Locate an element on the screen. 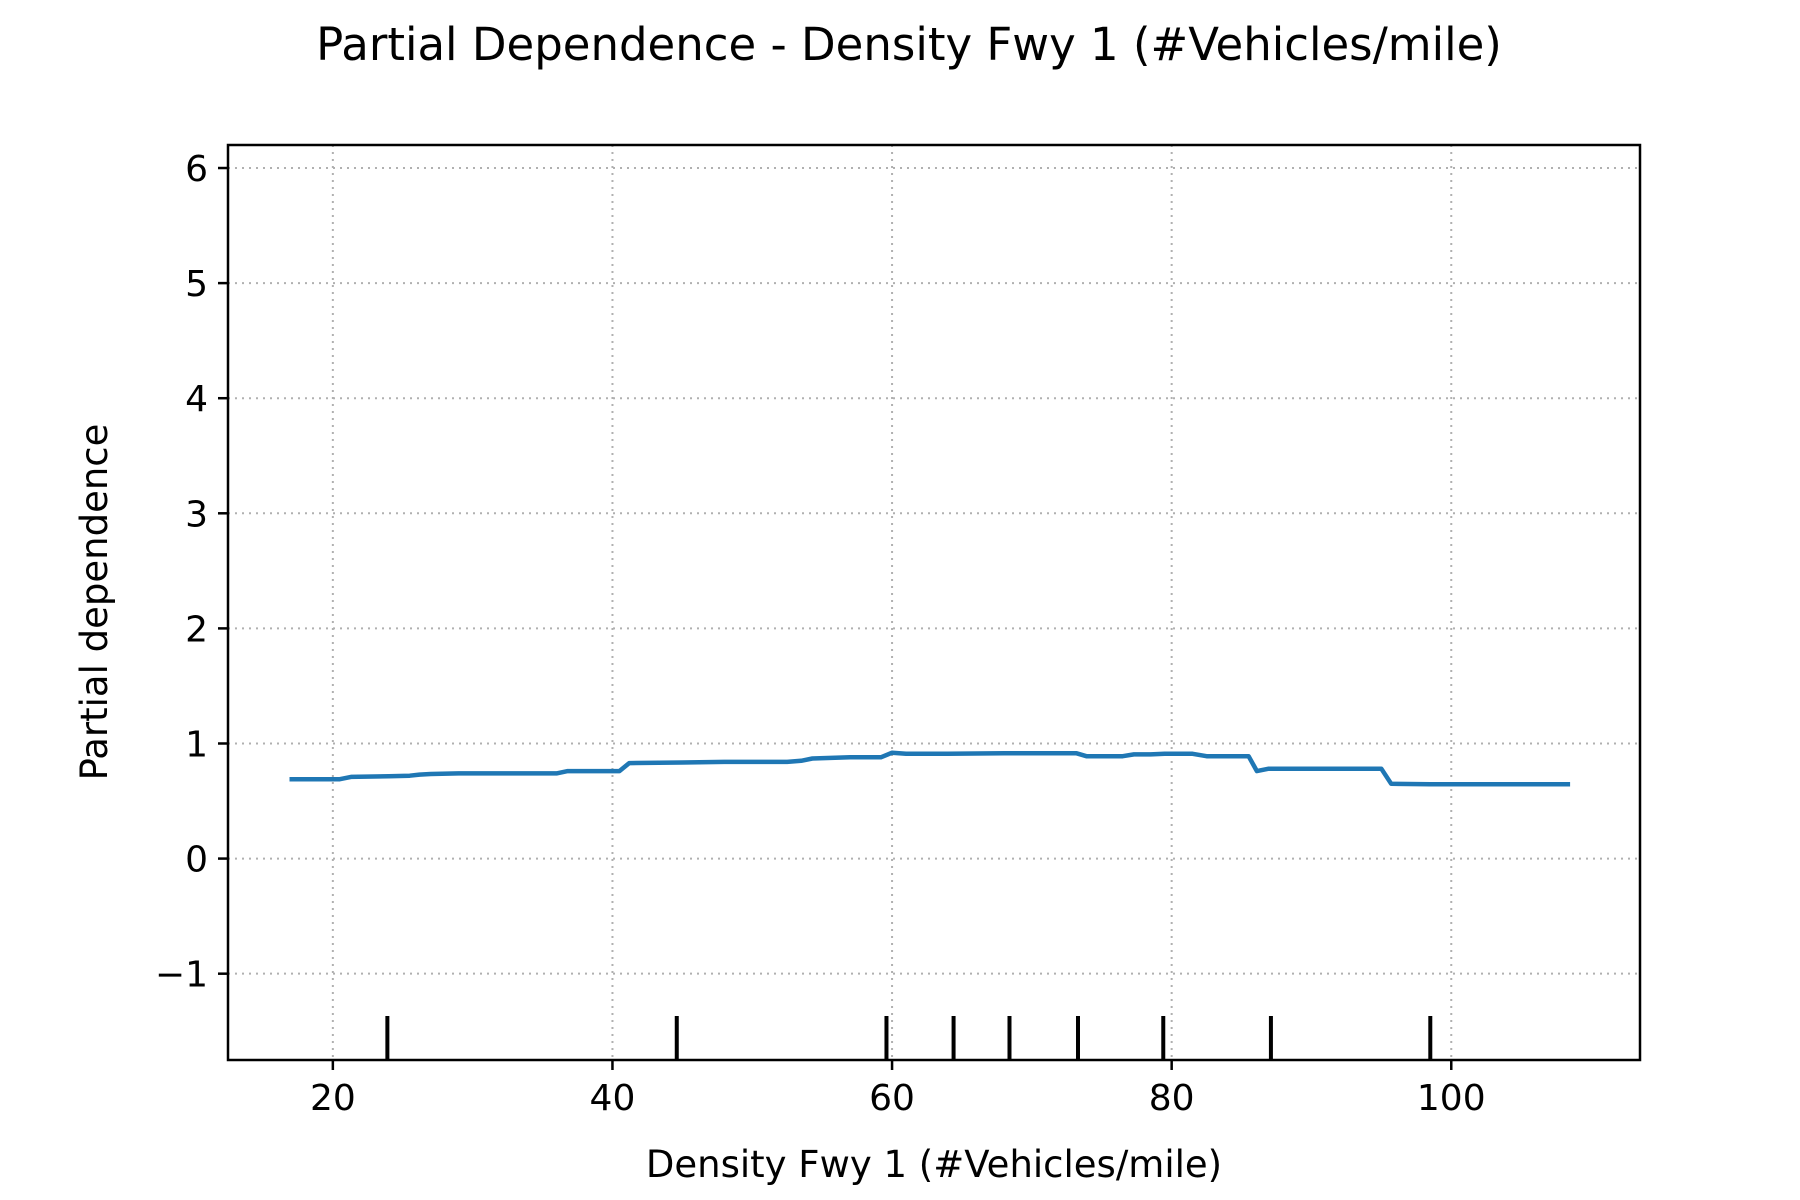 This screenshot has height=1200, width=1800. x-tick-label: 40 is located at coordinates (613, 1098).